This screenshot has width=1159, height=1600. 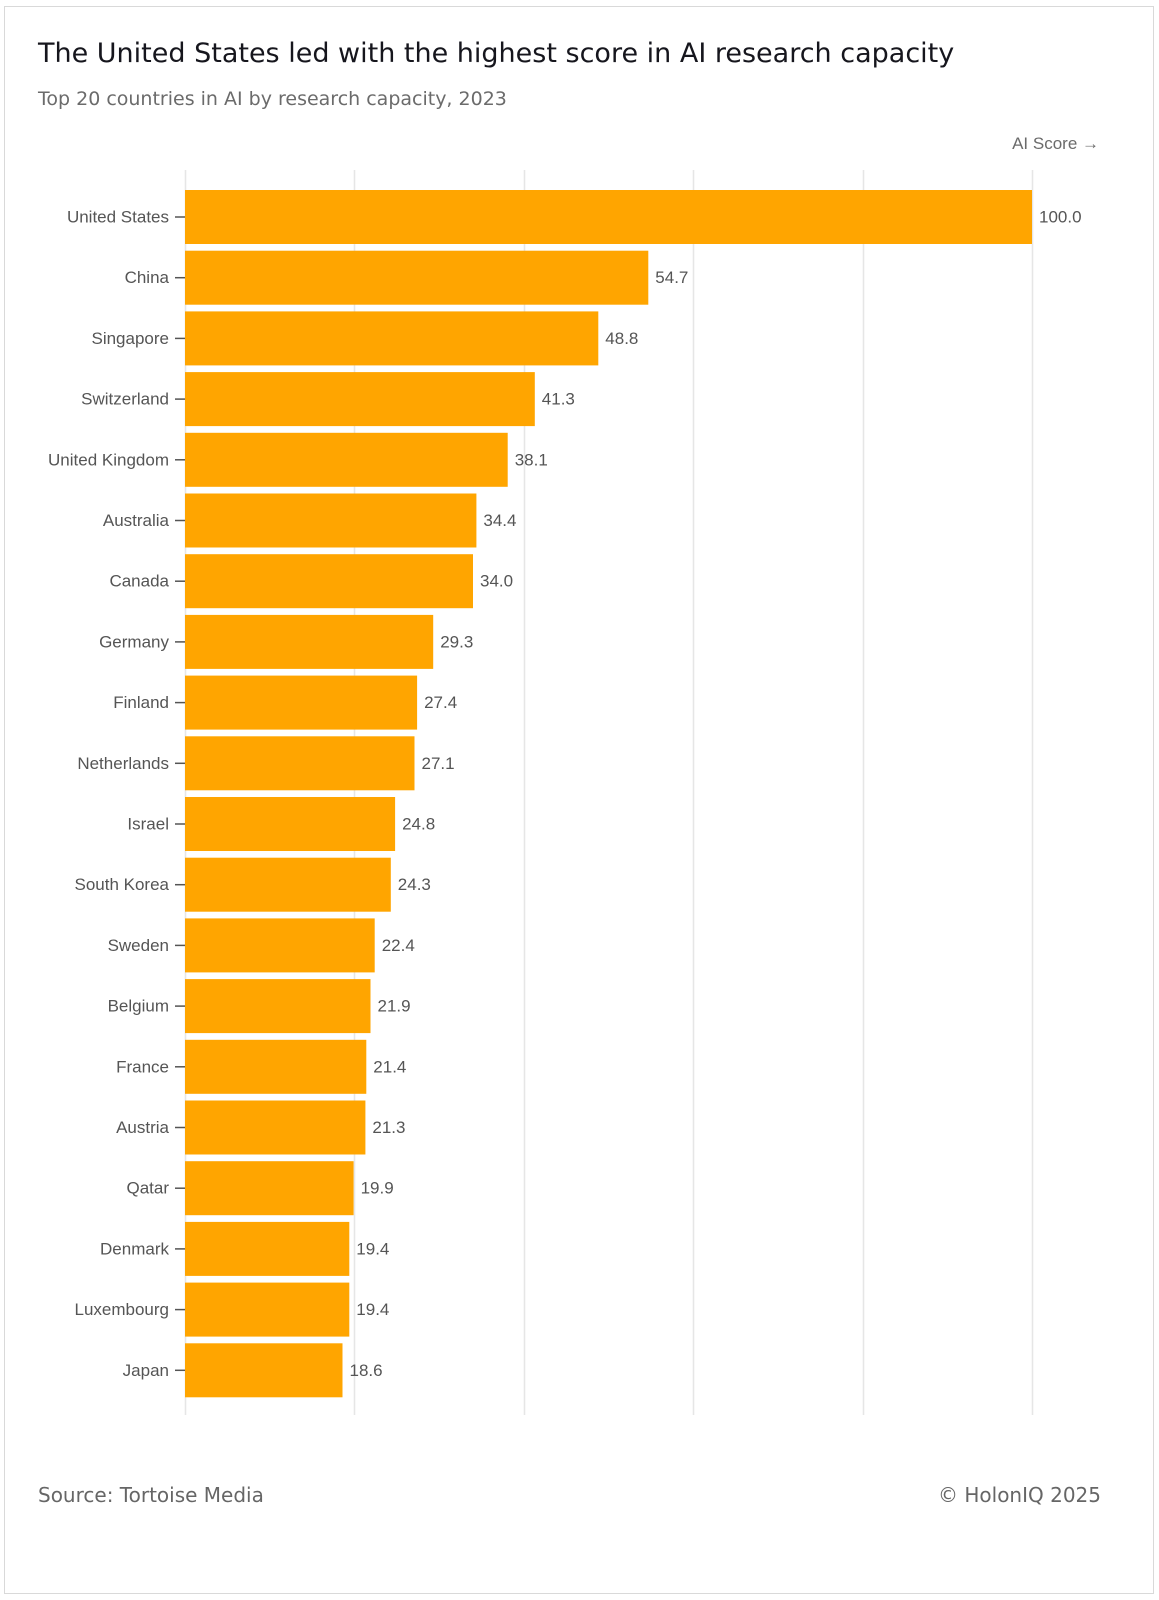 I want to click on copyright-note: © HolonIQ 2025, so click(x=1019, y=1495).